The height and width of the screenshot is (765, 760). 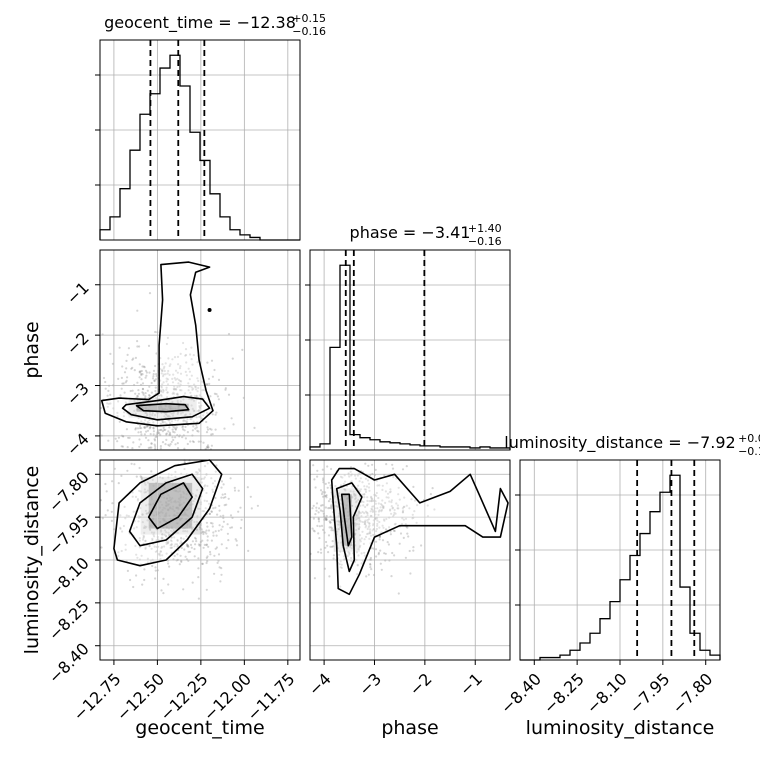 What do you see at coordinates (78, 394) in the screenshot?
I see `ytick-label-phase-1: −3` at bounding box center [78, 394].